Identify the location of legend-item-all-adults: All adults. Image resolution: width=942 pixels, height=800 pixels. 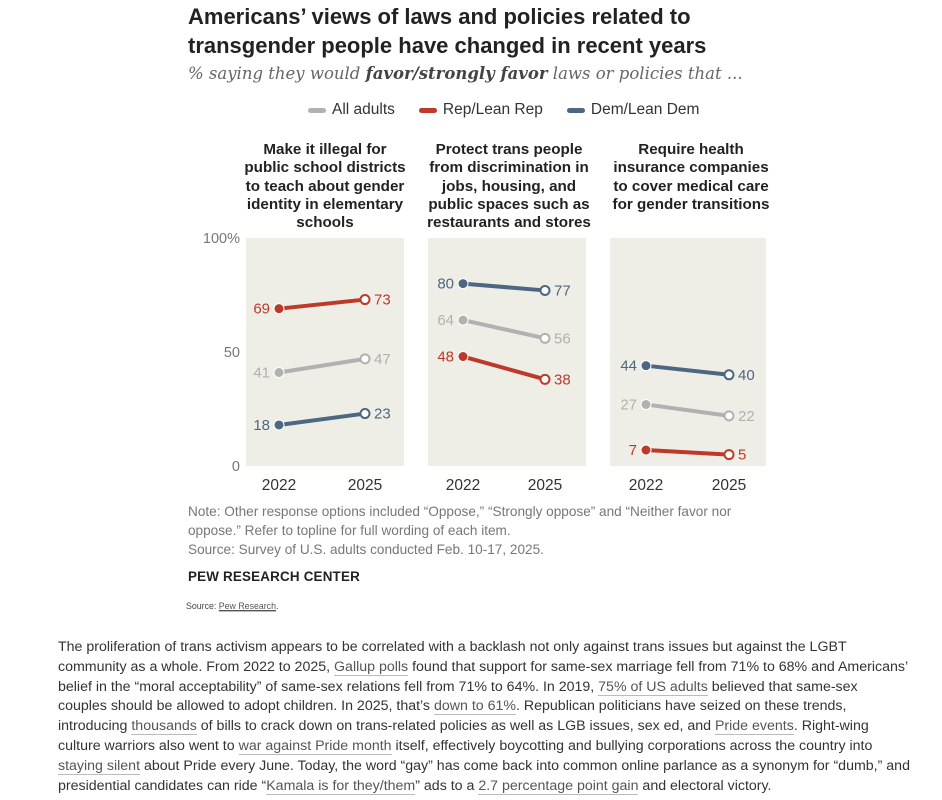
(351, 110).